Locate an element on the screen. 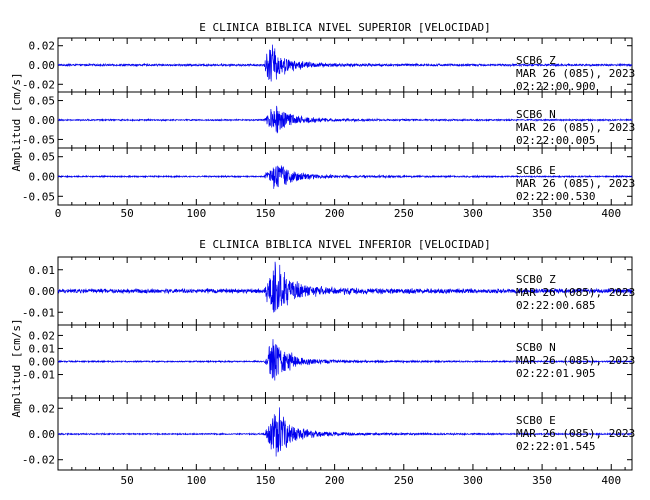 The image size is (650, 500). station-component-label: SCB6 N is located at coordinates (536, 114).